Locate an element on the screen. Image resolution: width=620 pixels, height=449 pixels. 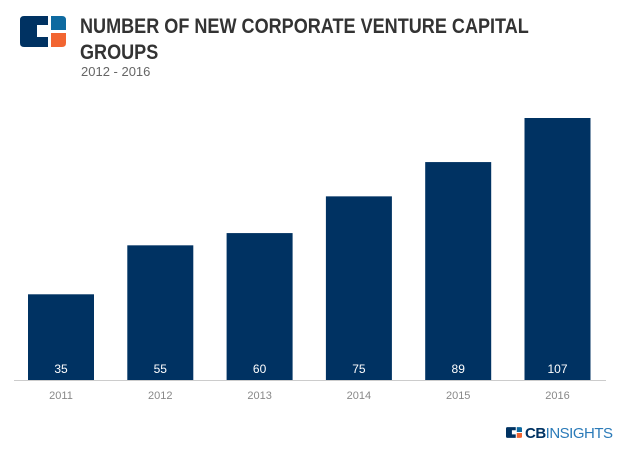
footer-brand: CBINSIGHTS is located at coordinates (569, 433).